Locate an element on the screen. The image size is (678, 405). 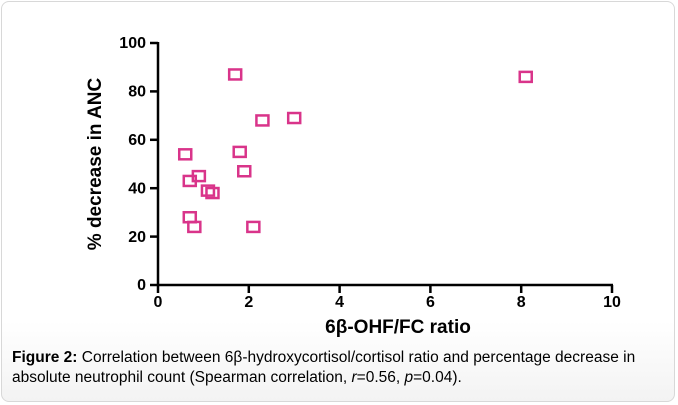
x-tick-label: 10 is located at coordinates (612, 302).